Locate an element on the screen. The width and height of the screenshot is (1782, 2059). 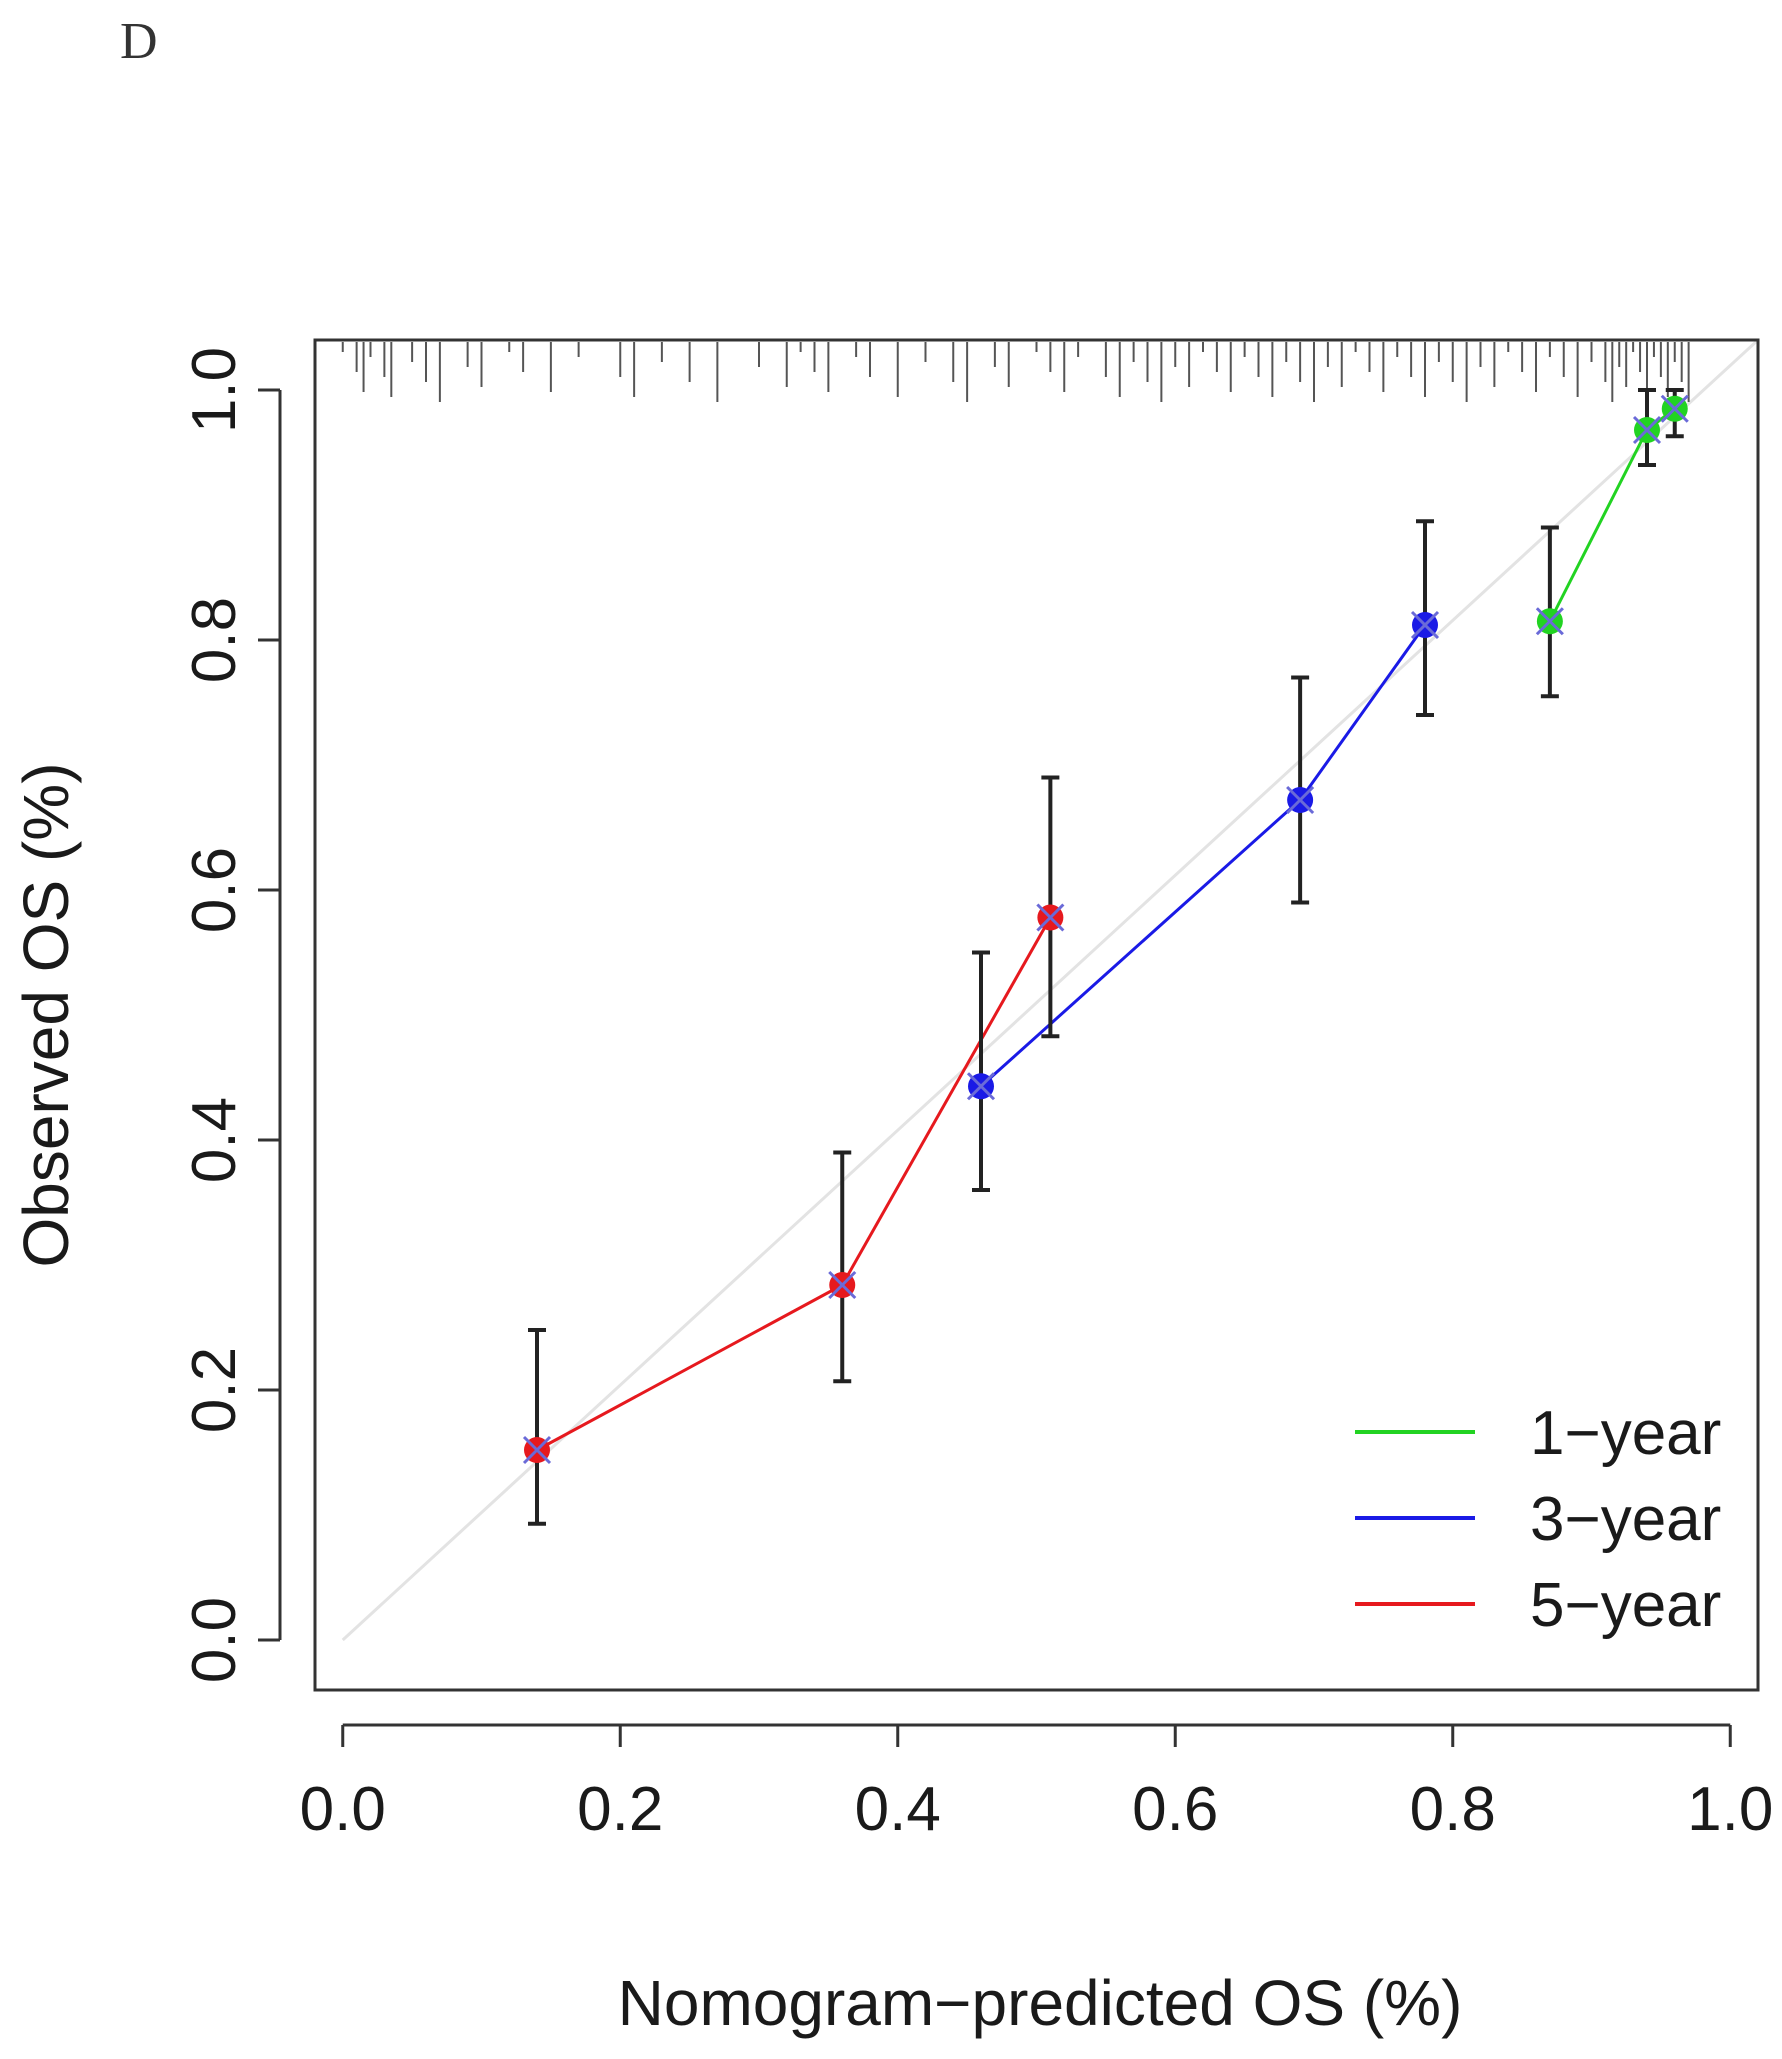
x-tick-label: 0.4 is located at coordinates (898, 1809).